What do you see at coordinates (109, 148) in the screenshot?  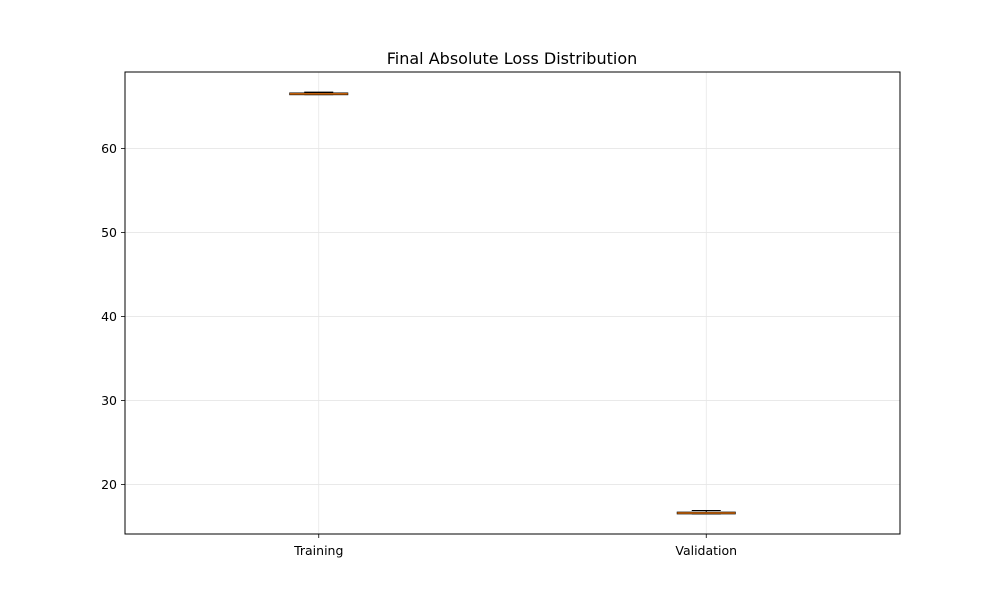 I see `y-tick-label: 60` at bounding box center [109, 148].